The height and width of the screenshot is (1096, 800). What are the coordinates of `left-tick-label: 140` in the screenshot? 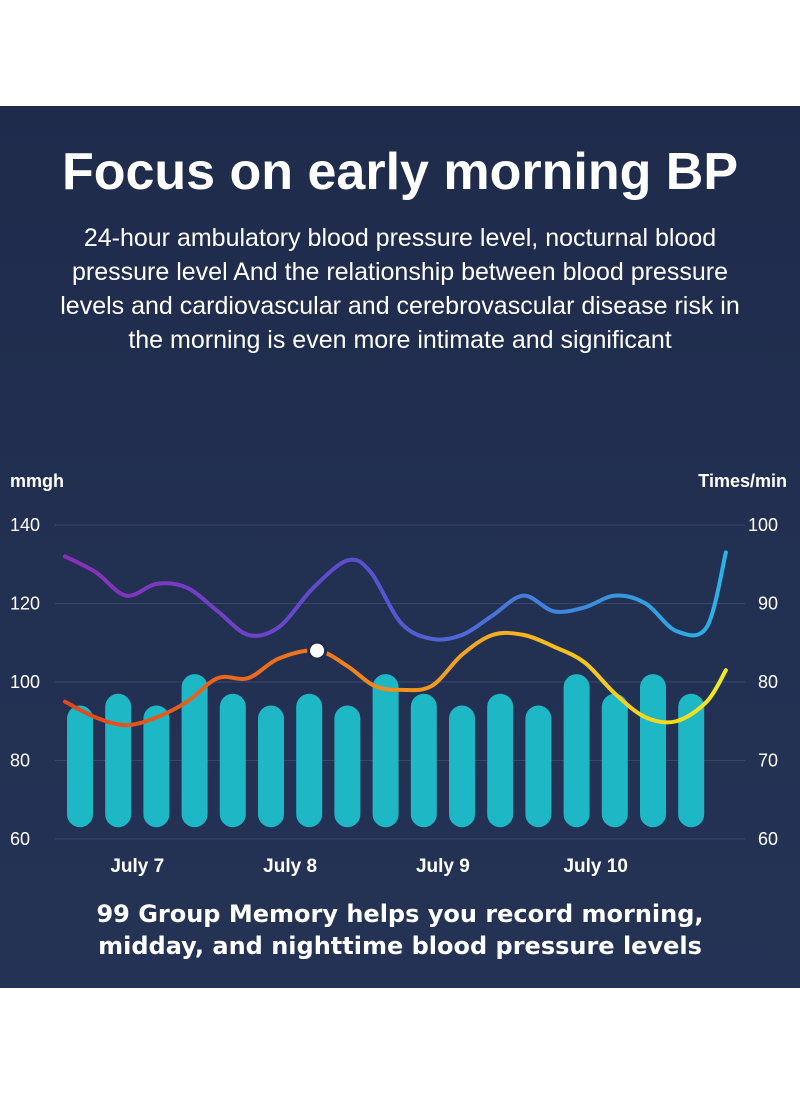 It's located at (25, 525).